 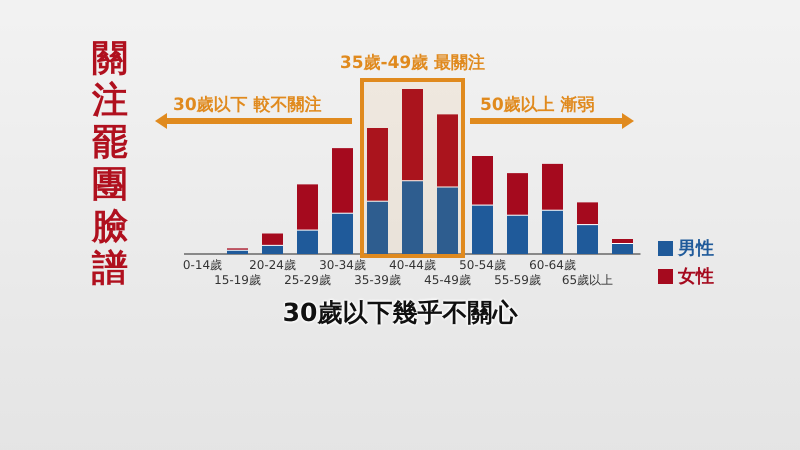 I want to click on x-tick-label: 0-14歲, so click(x=202, y=265).